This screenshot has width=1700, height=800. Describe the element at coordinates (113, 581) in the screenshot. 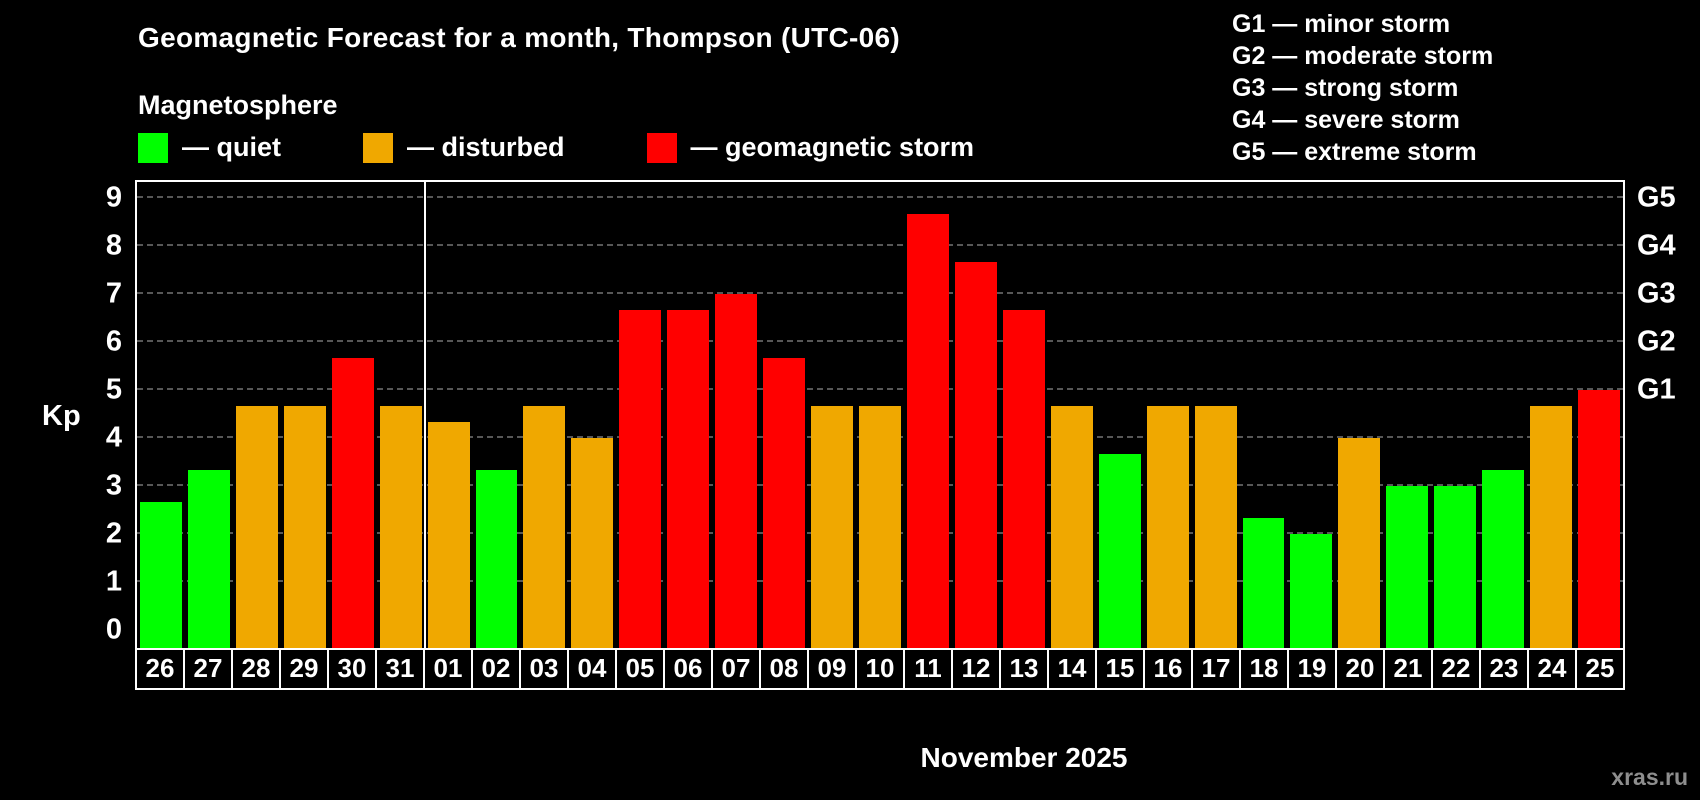

I see `y-tick-label: 1` at that location.